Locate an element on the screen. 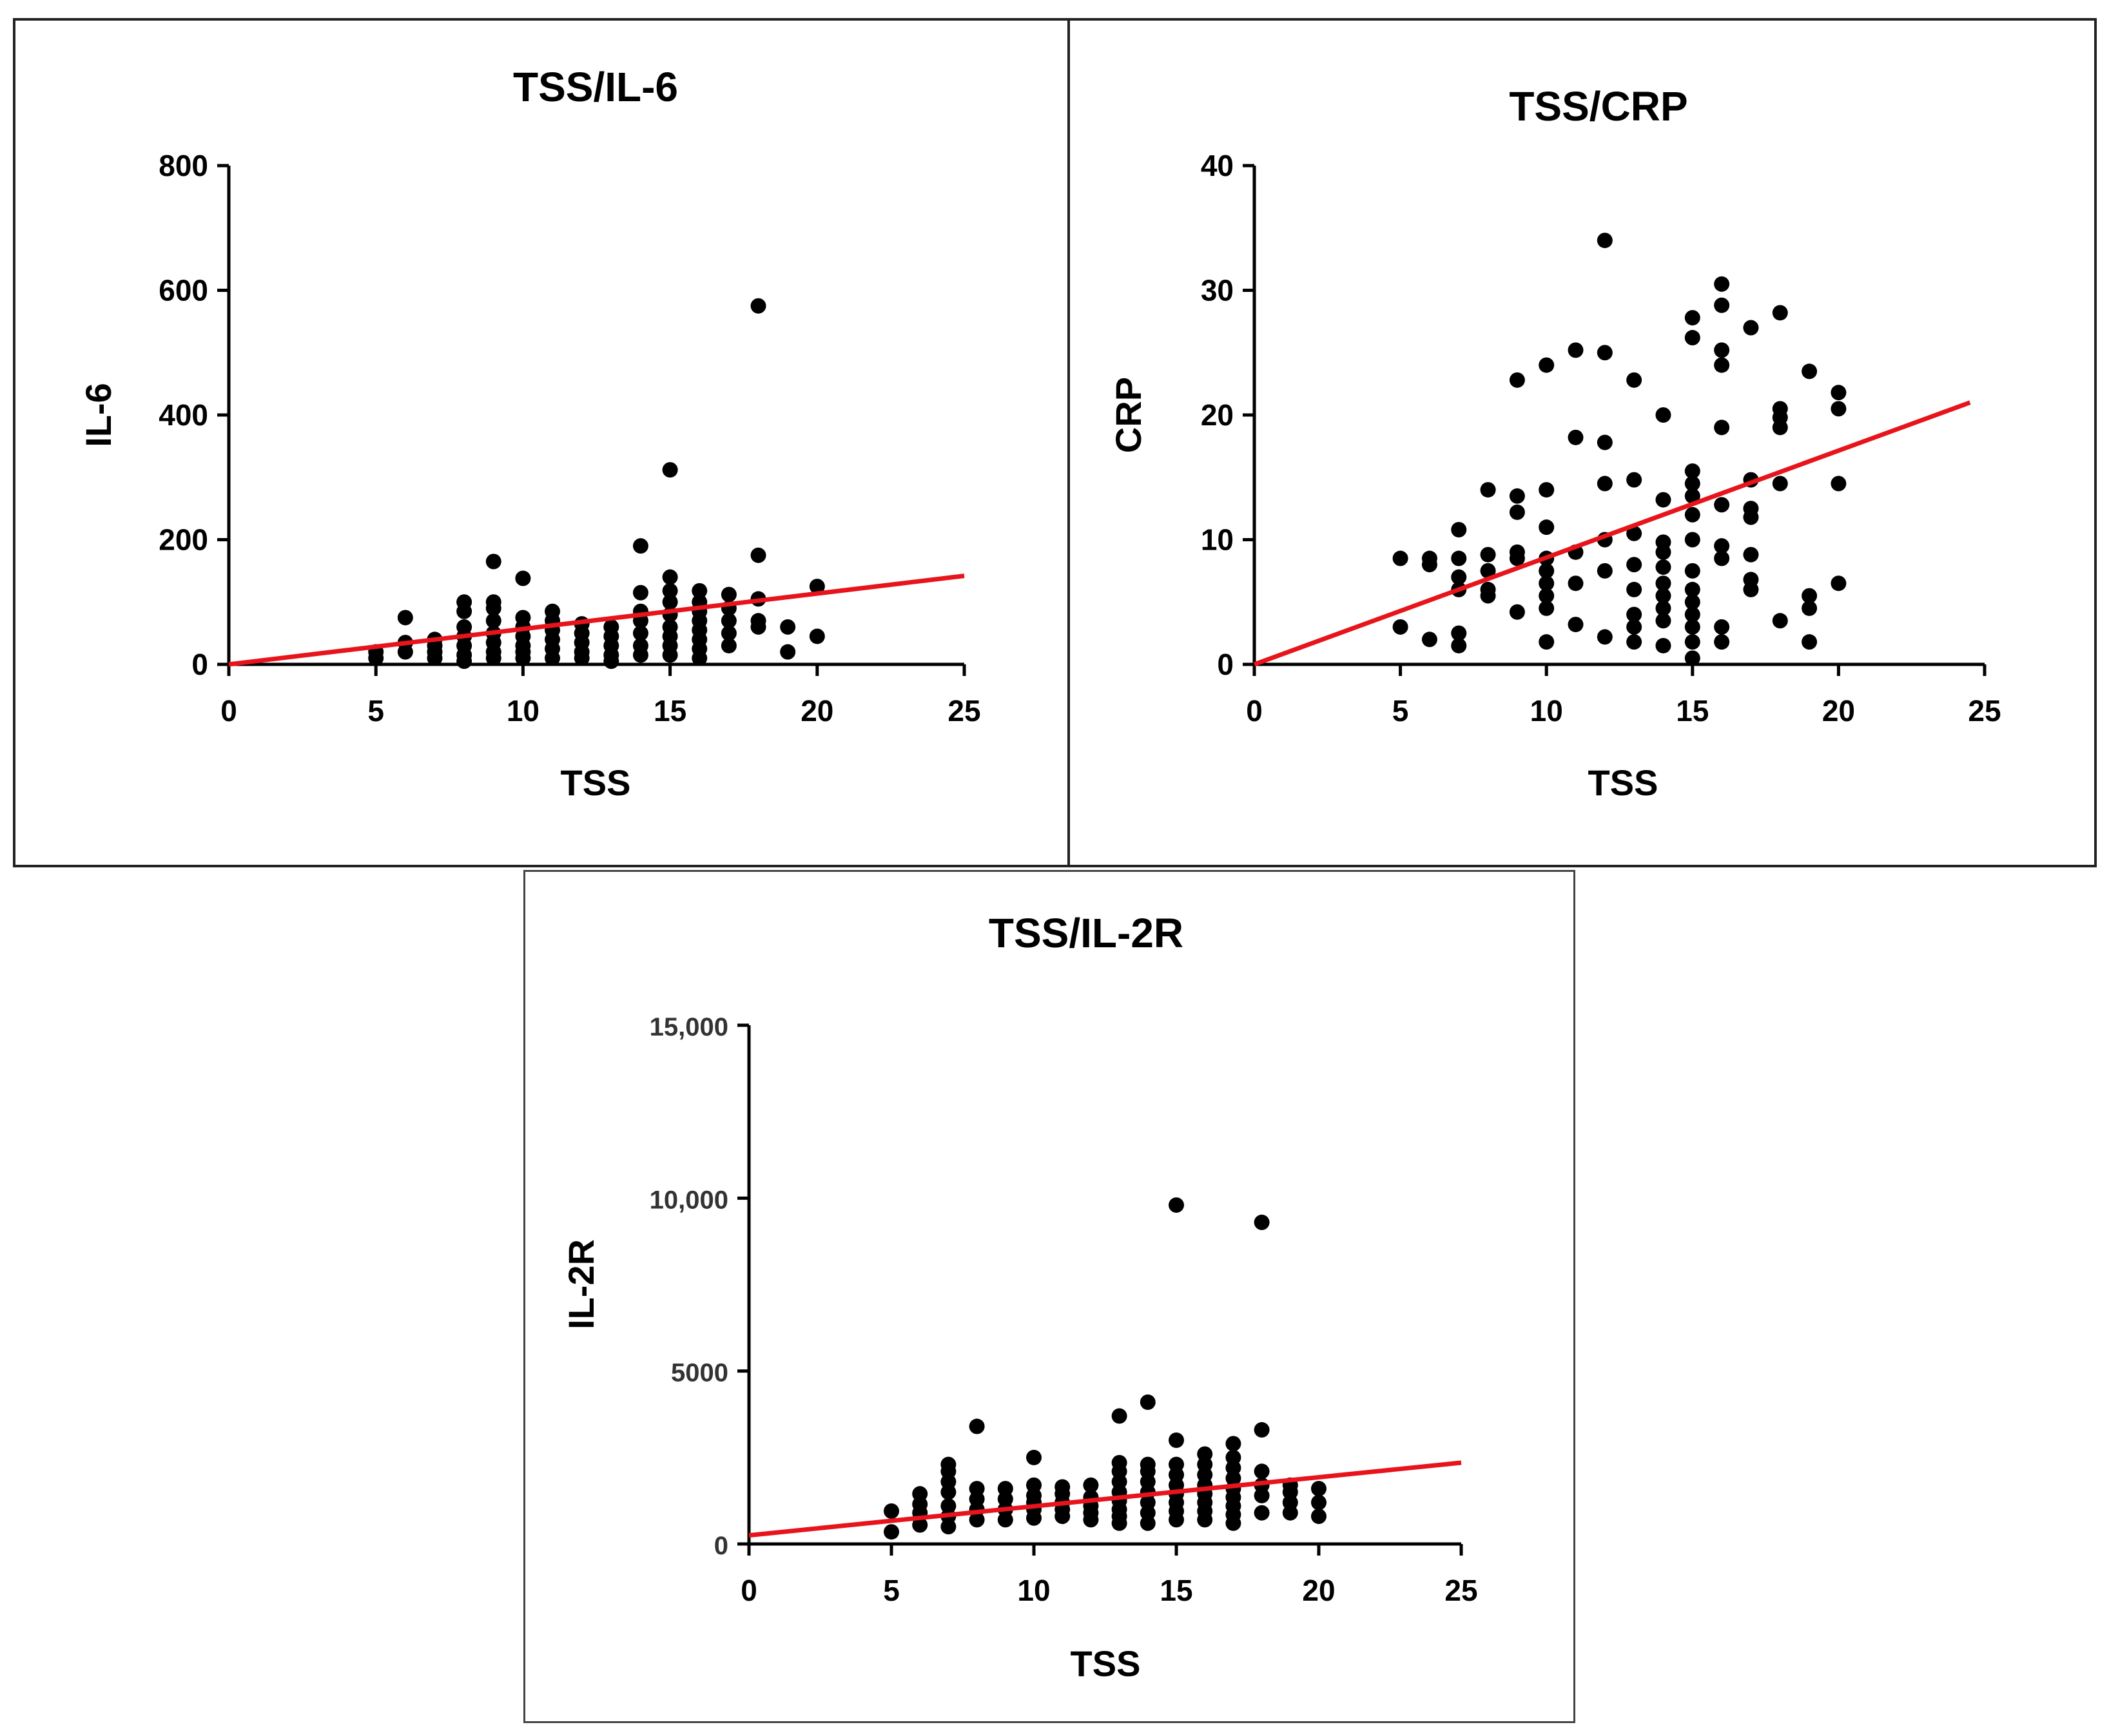 The width and height of the screenshot is (2109, 1736). y-tick-label: 5000 is located at coordinates (699, 1373).